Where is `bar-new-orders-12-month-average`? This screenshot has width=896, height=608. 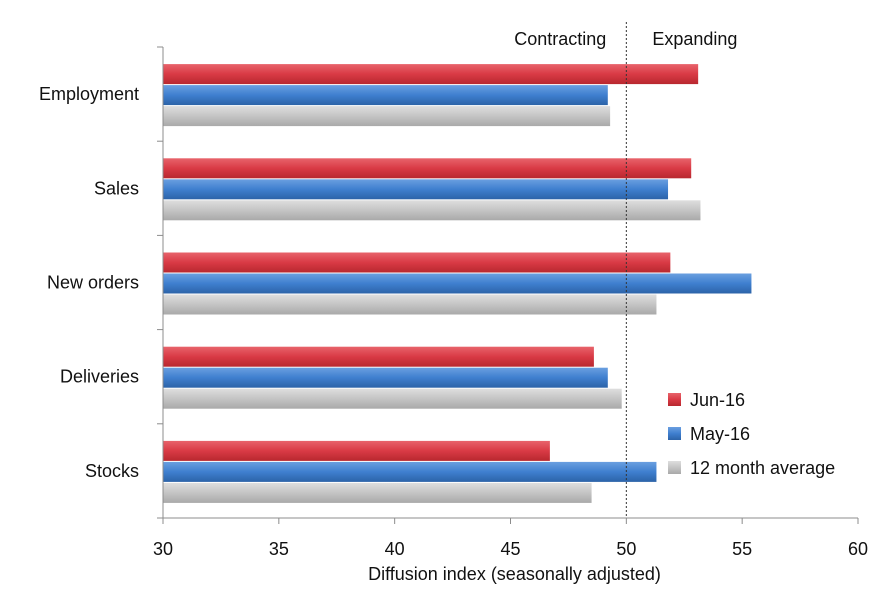
bar-new-orders-12-month-average is located at coordinates (410, 304).